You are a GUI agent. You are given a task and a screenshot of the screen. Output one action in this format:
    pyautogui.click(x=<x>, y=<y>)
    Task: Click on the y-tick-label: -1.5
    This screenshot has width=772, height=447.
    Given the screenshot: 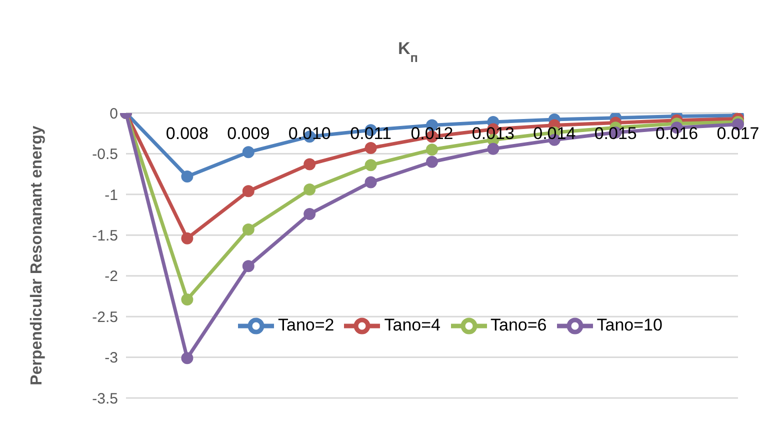 What is the action you would take?
    pyautogui.click(x=105, y=235)
    